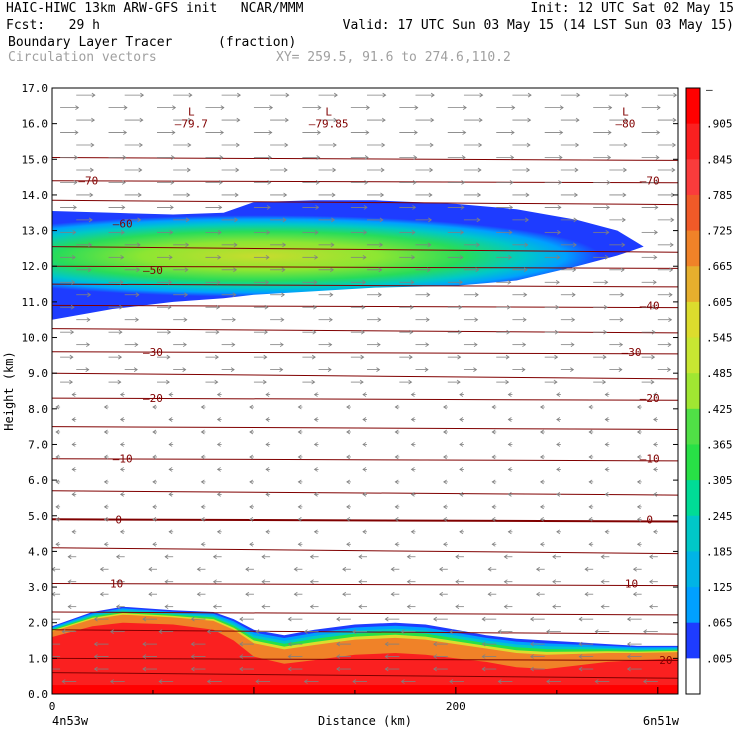 The image size is (740, 740). What do you see at coordinates (719, 302) in the screenshot?
I see `colorbar-label: .605` at bounding box center [719, 302].